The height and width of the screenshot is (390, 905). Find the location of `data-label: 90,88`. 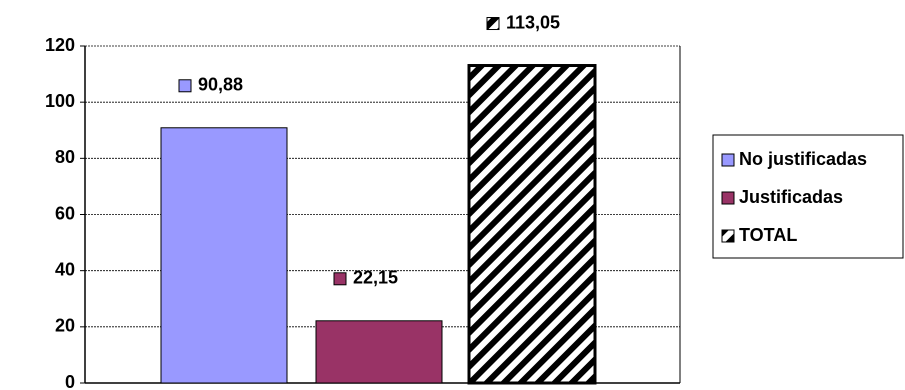

data-label: 90,88 is located at coordinates (220, 85).